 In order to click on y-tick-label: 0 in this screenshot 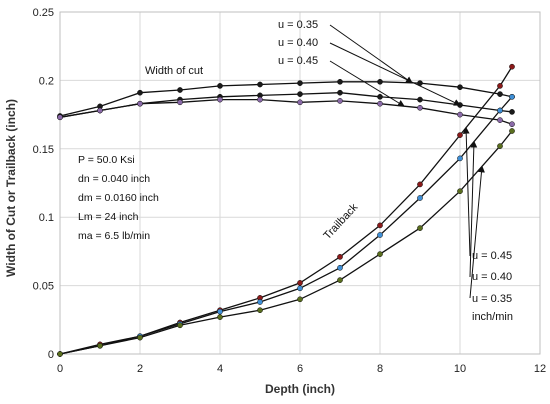, I will do `click(51, 355)`.